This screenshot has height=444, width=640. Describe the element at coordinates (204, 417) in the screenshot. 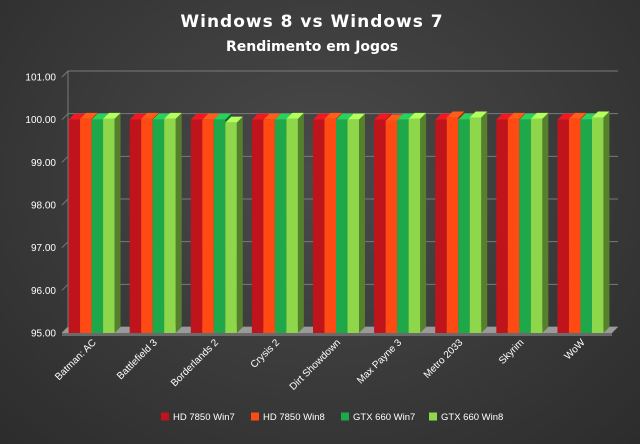

I see `legend-label: HD 7850 Win7` at that location.